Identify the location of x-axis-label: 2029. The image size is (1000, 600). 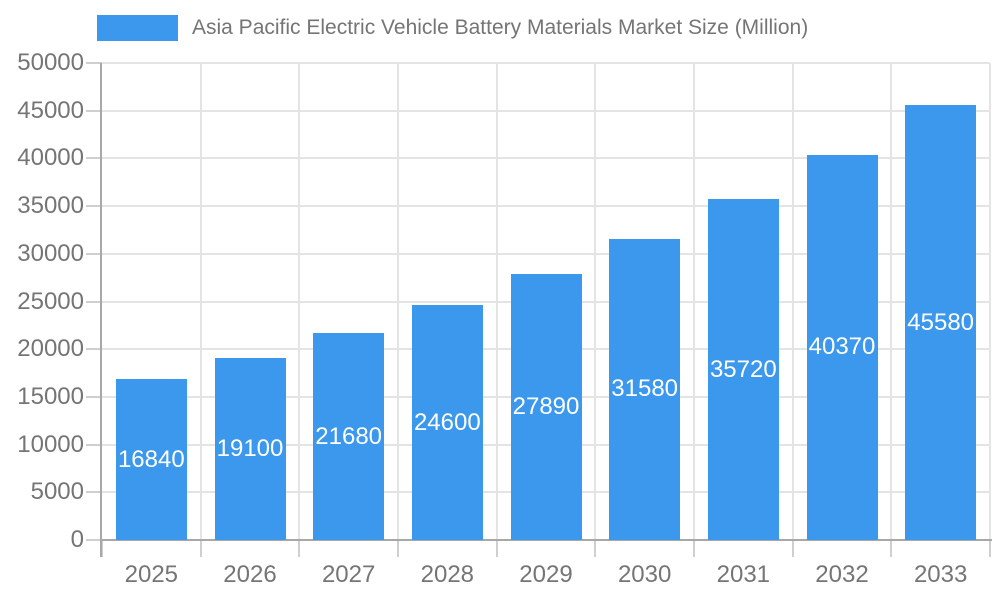
(546, 574).